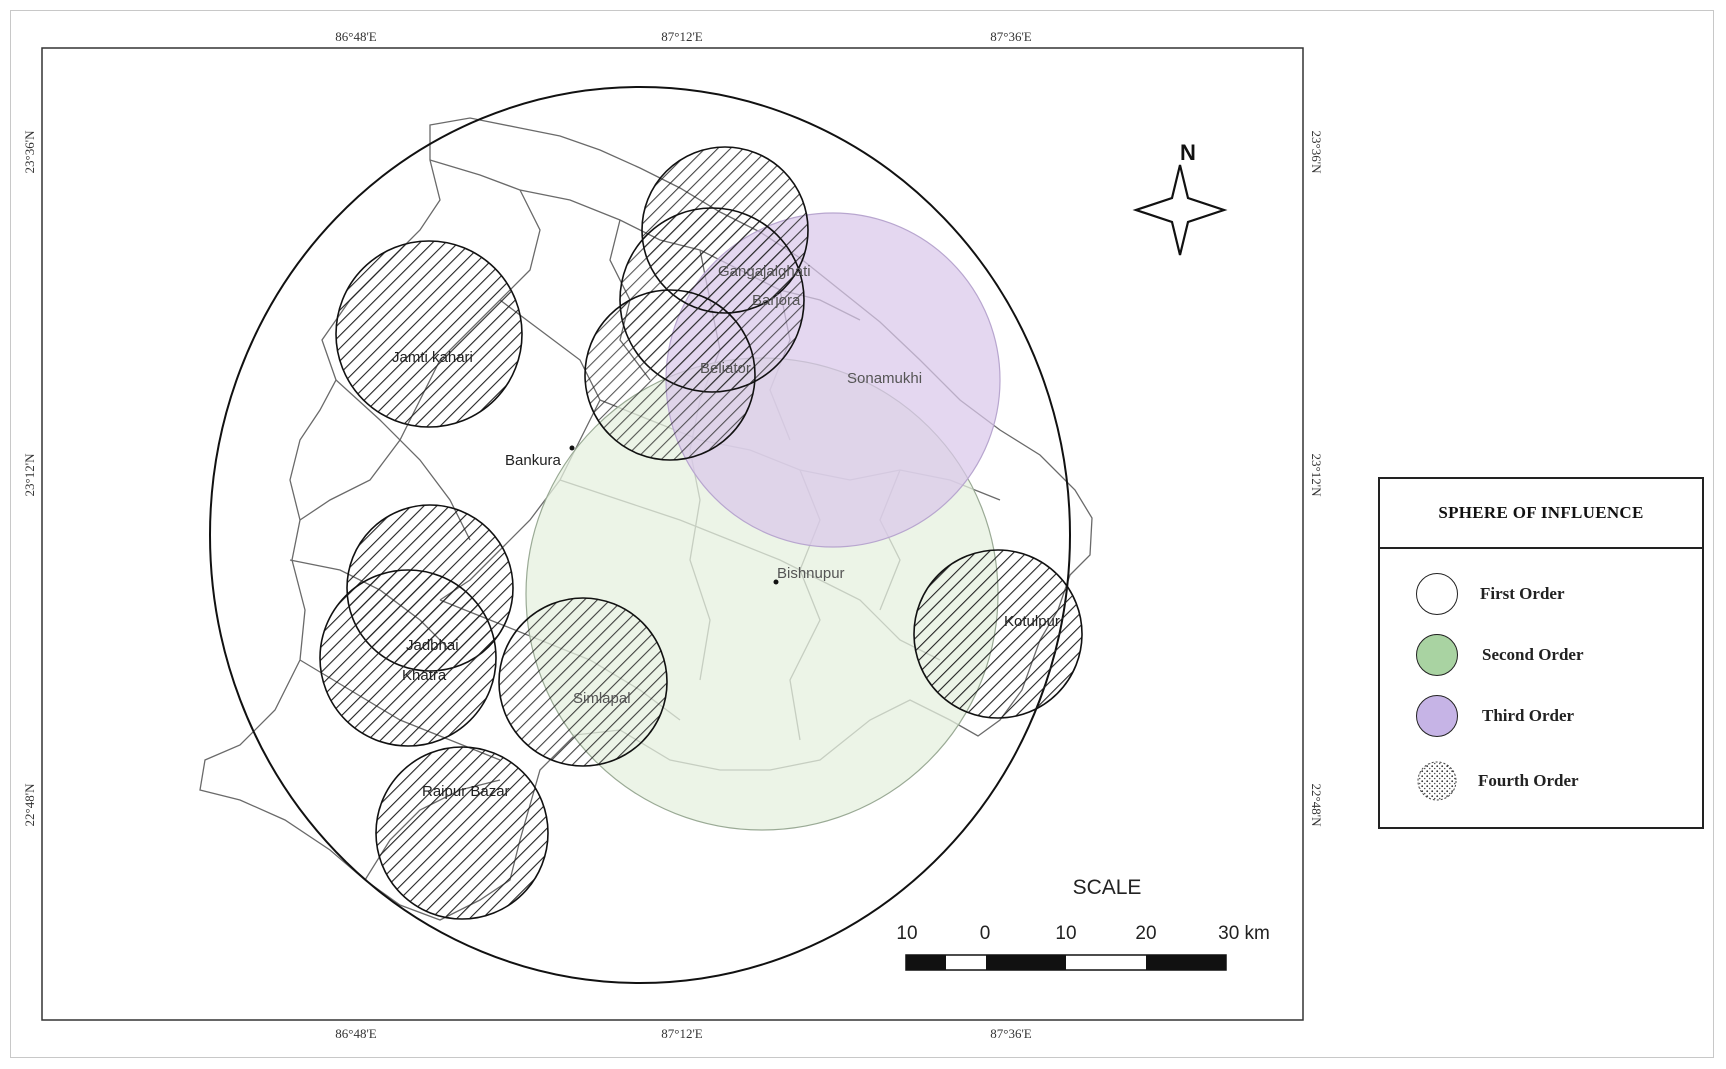 The height and width of the screenshot is (1069, 1726). Describe the element at coordinates (1437, 594) in the screenshot. I see `first-order-swatch` at that location.